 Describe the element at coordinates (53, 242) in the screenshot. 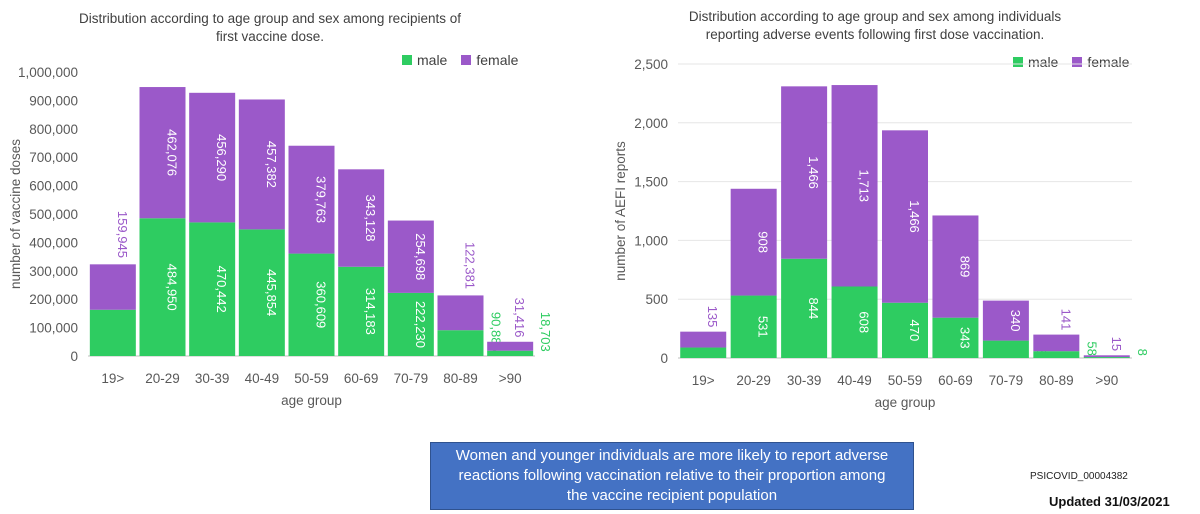

I see `y-tick-label: 400,000` at that location.